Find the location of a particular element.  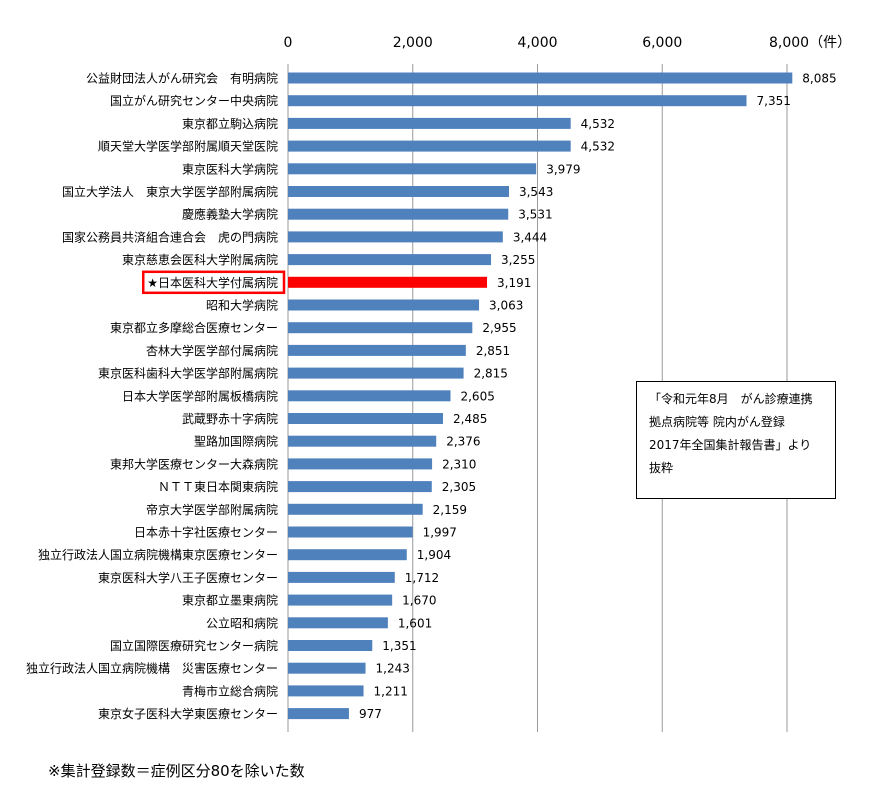

bar-highlight is located at coordinates (388, 282).